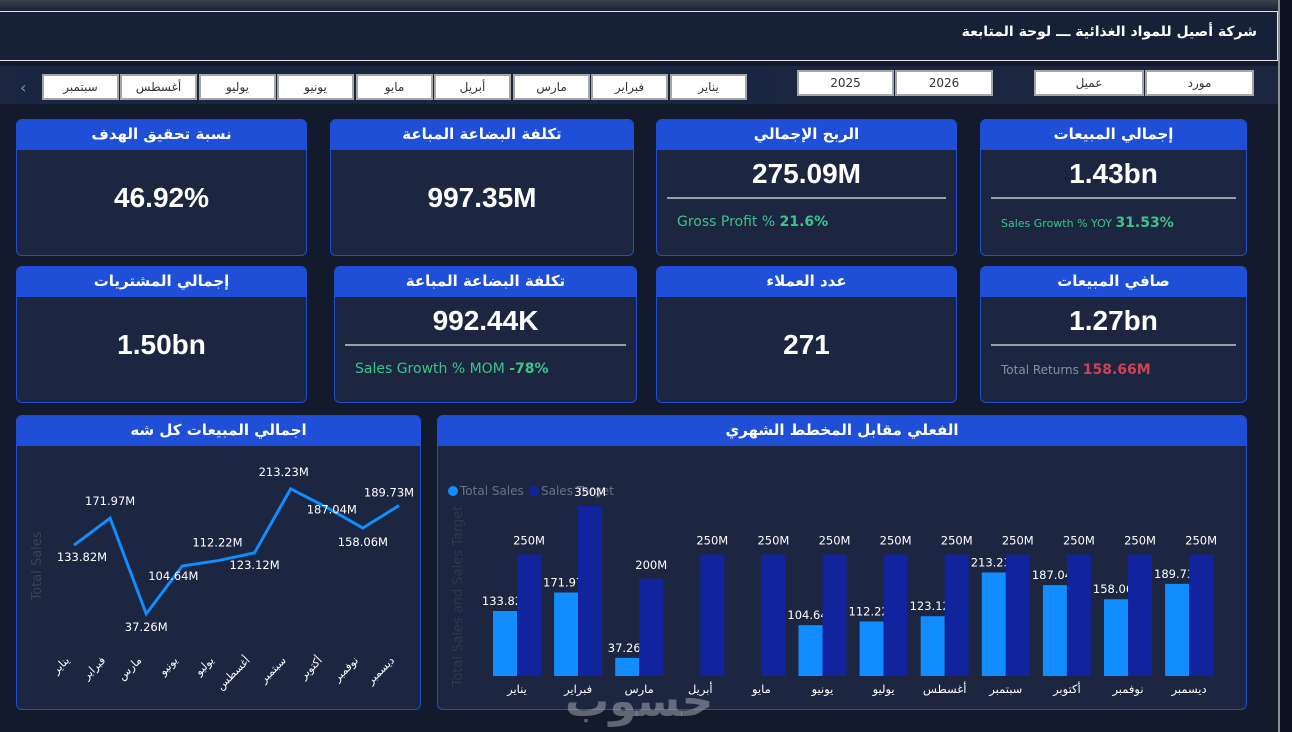 This screenshot has height=732, width=1292. Describe the element at coordinates (254, 565) in the screenshot. I see `data-label: 123.12M` at that location.